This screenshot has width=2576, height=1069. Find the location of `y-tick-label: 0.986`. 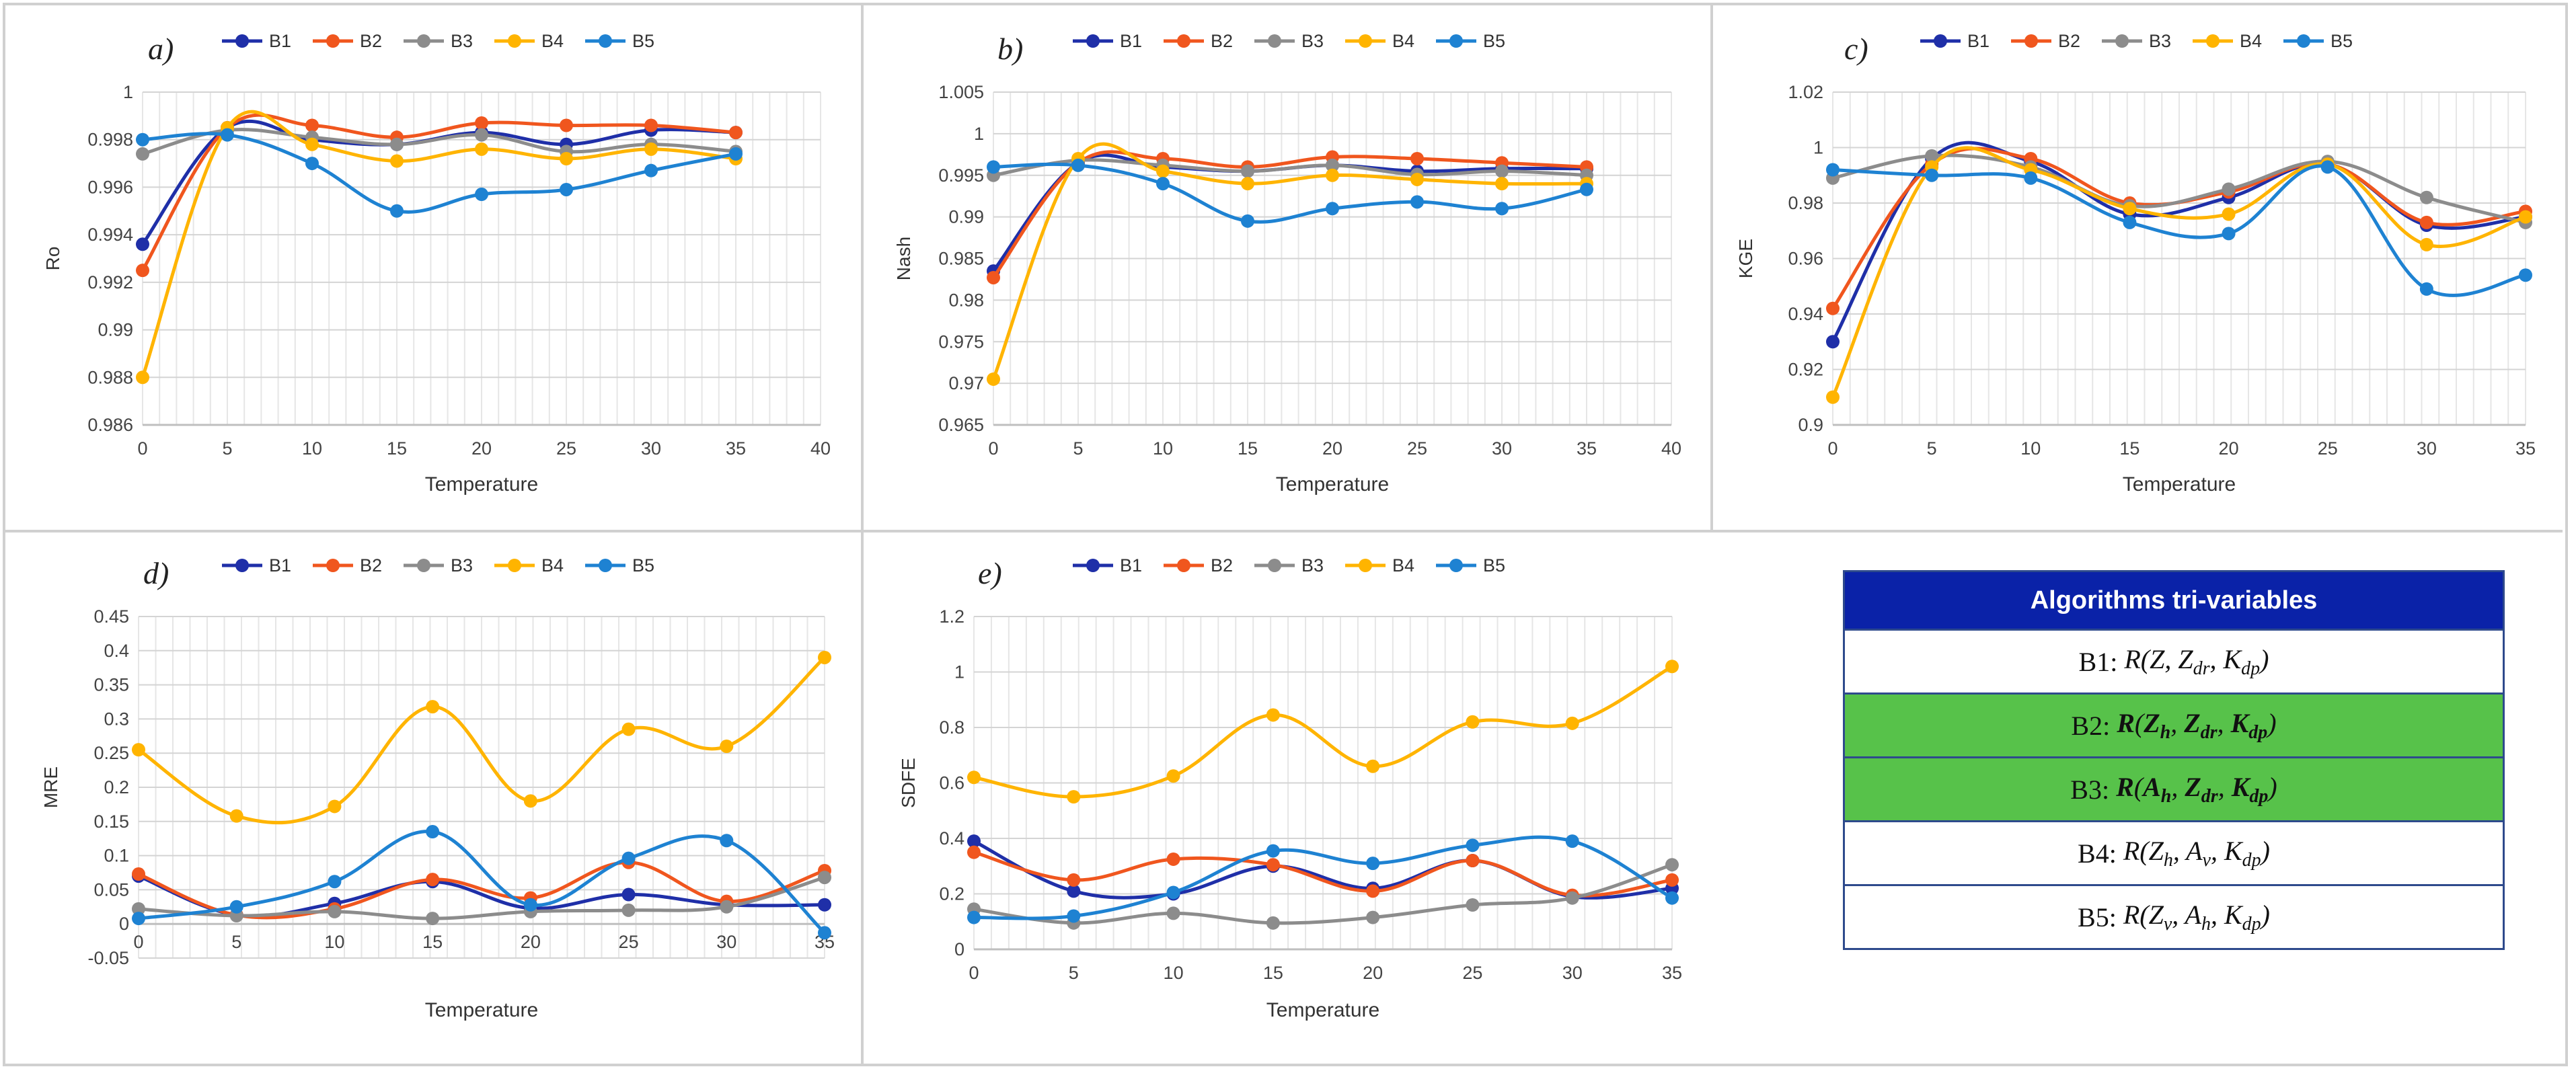

y-tick-label: 0.986 is located at coordinates (110, 425).